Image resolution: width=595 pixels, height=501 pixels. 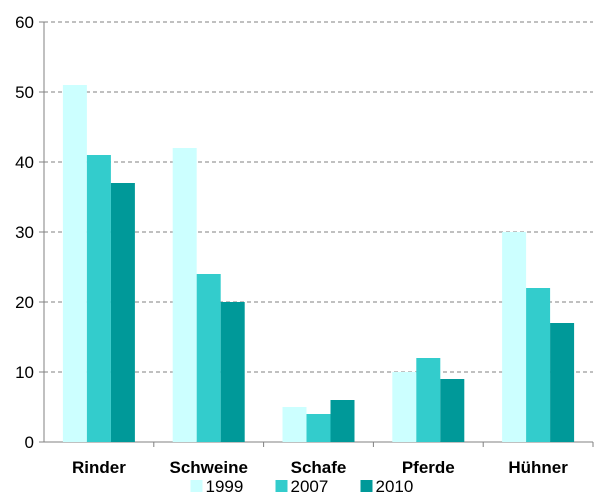 I want to click on y-tick-labels: 0 10 20 30 40 50 60, so click(x=24, y=232).